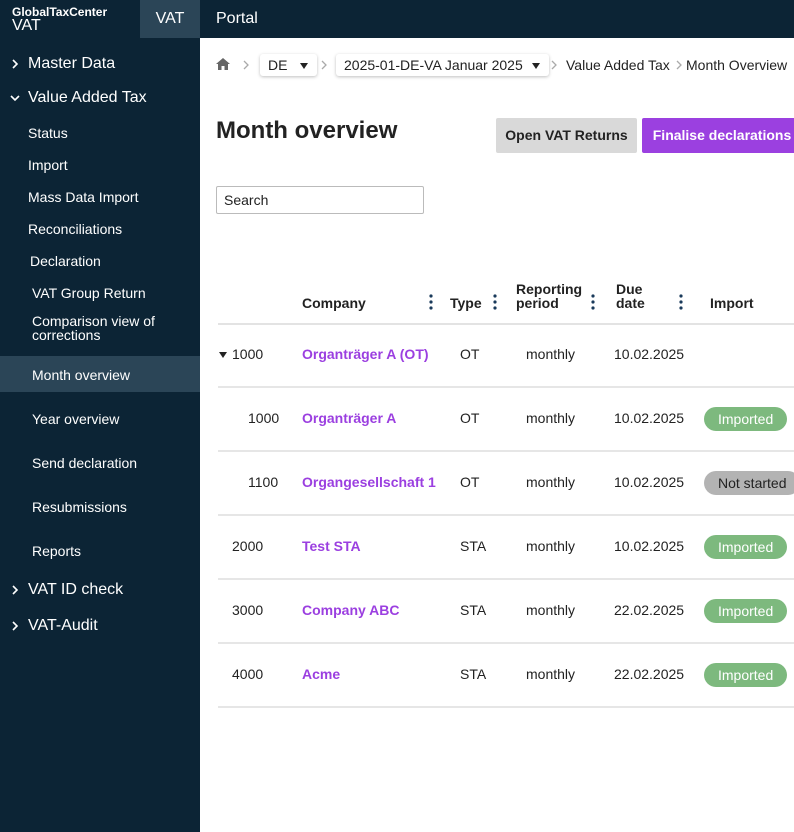  What do you see at coordinates (170, 19) in the screenshot?
I see `nav-tab: VAT` at bounding box center [170, 19].